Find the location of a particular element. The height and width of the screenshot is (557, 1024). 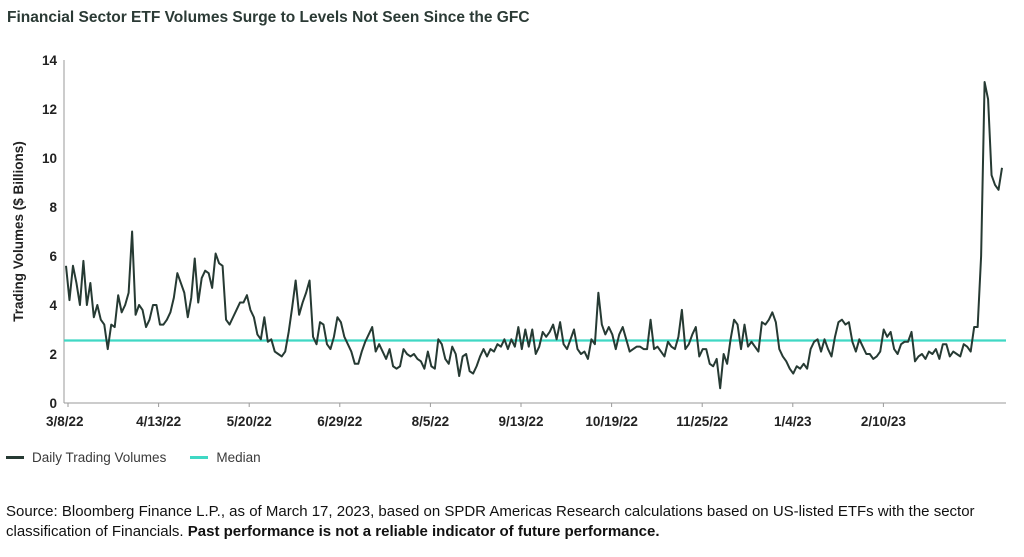

x-tick-label: 5/20/22 is located at coordinates (249, 421).